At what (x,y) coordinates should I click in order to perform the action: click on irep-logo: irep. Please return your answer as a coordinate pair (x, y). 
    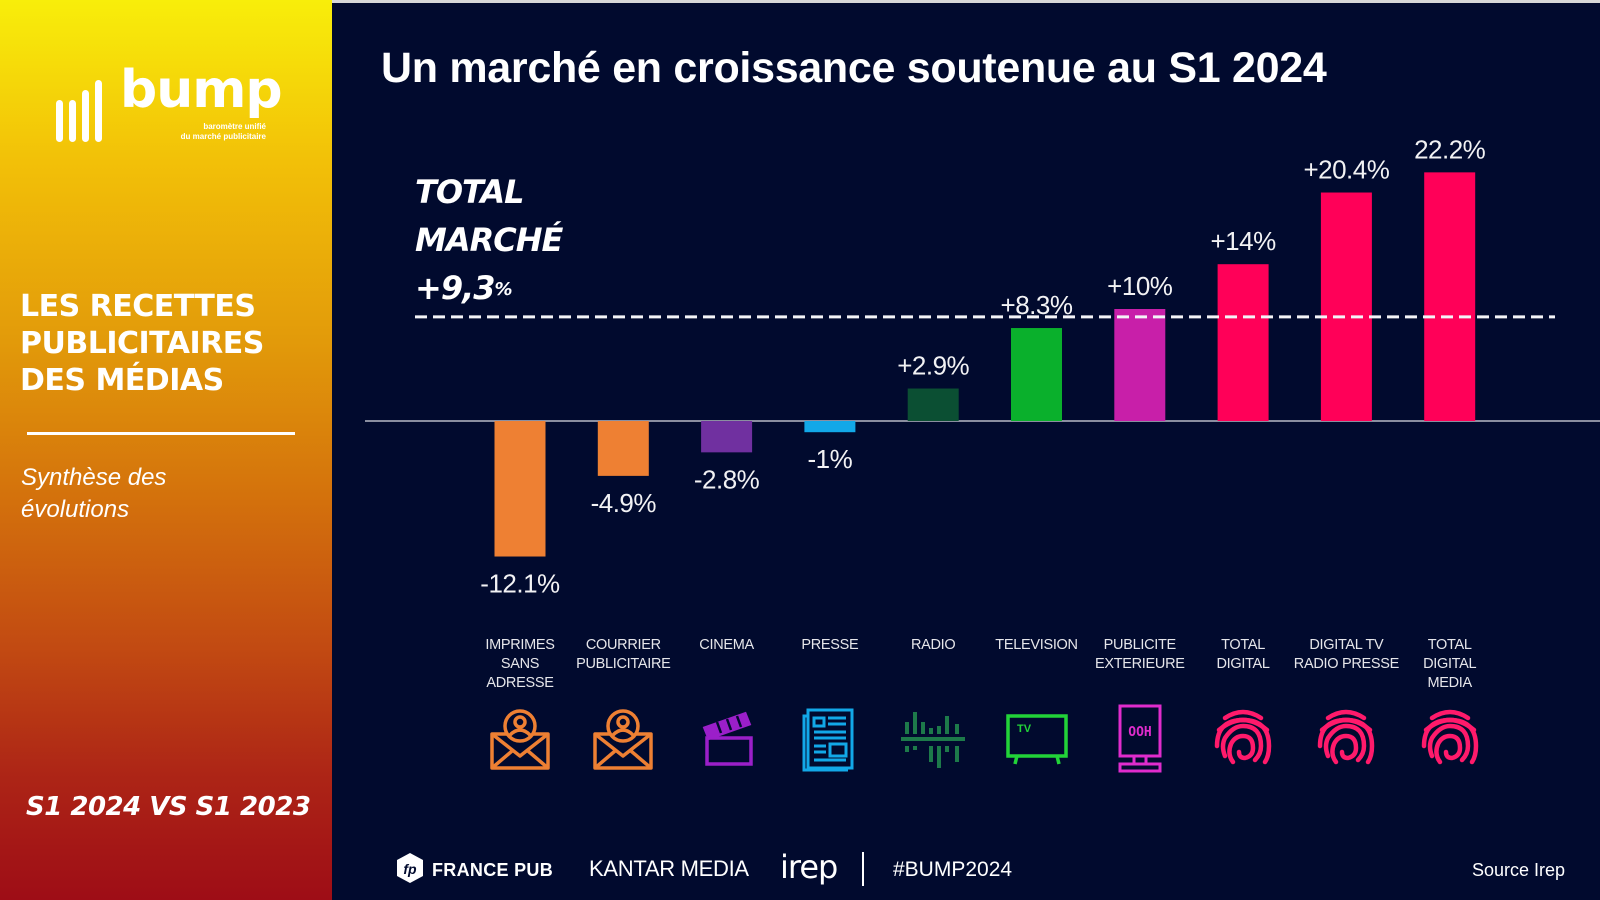
    Looking at the image, I should click on (809, 867).